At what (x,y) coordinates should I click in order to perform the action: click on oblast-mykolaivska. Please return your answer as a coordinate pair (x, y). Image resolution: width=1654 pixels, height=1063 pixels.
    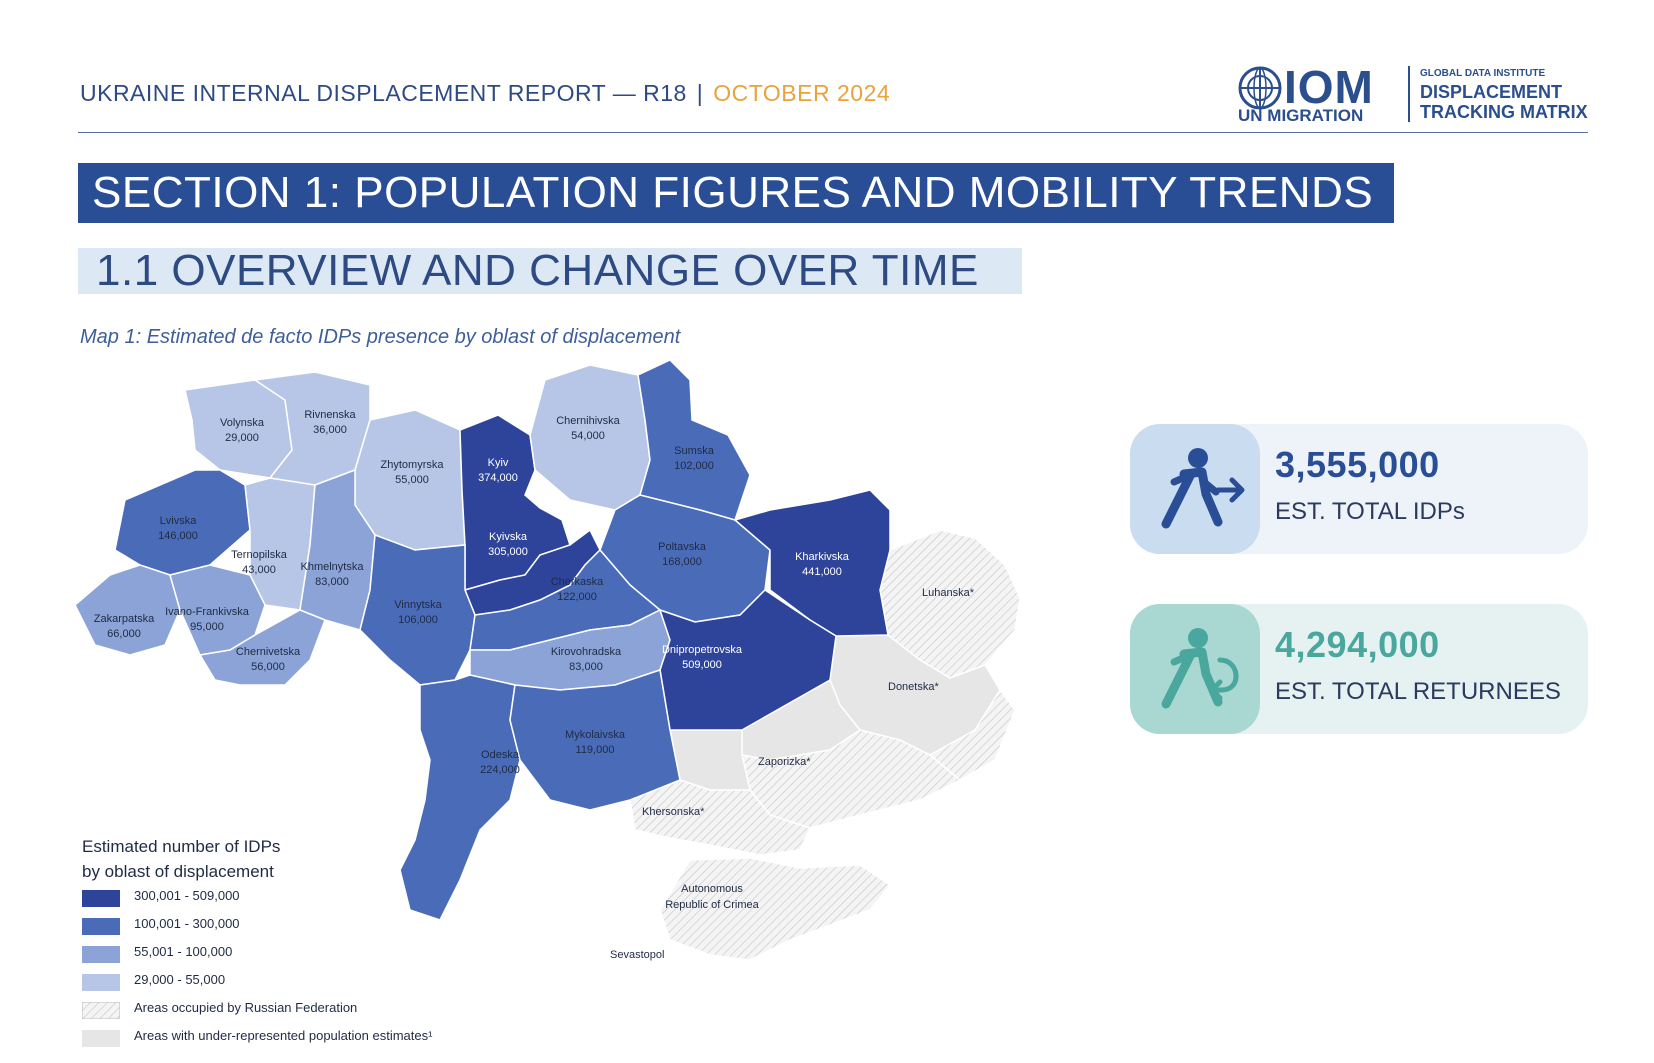
    Looking at the image, I should click on (595, 740).